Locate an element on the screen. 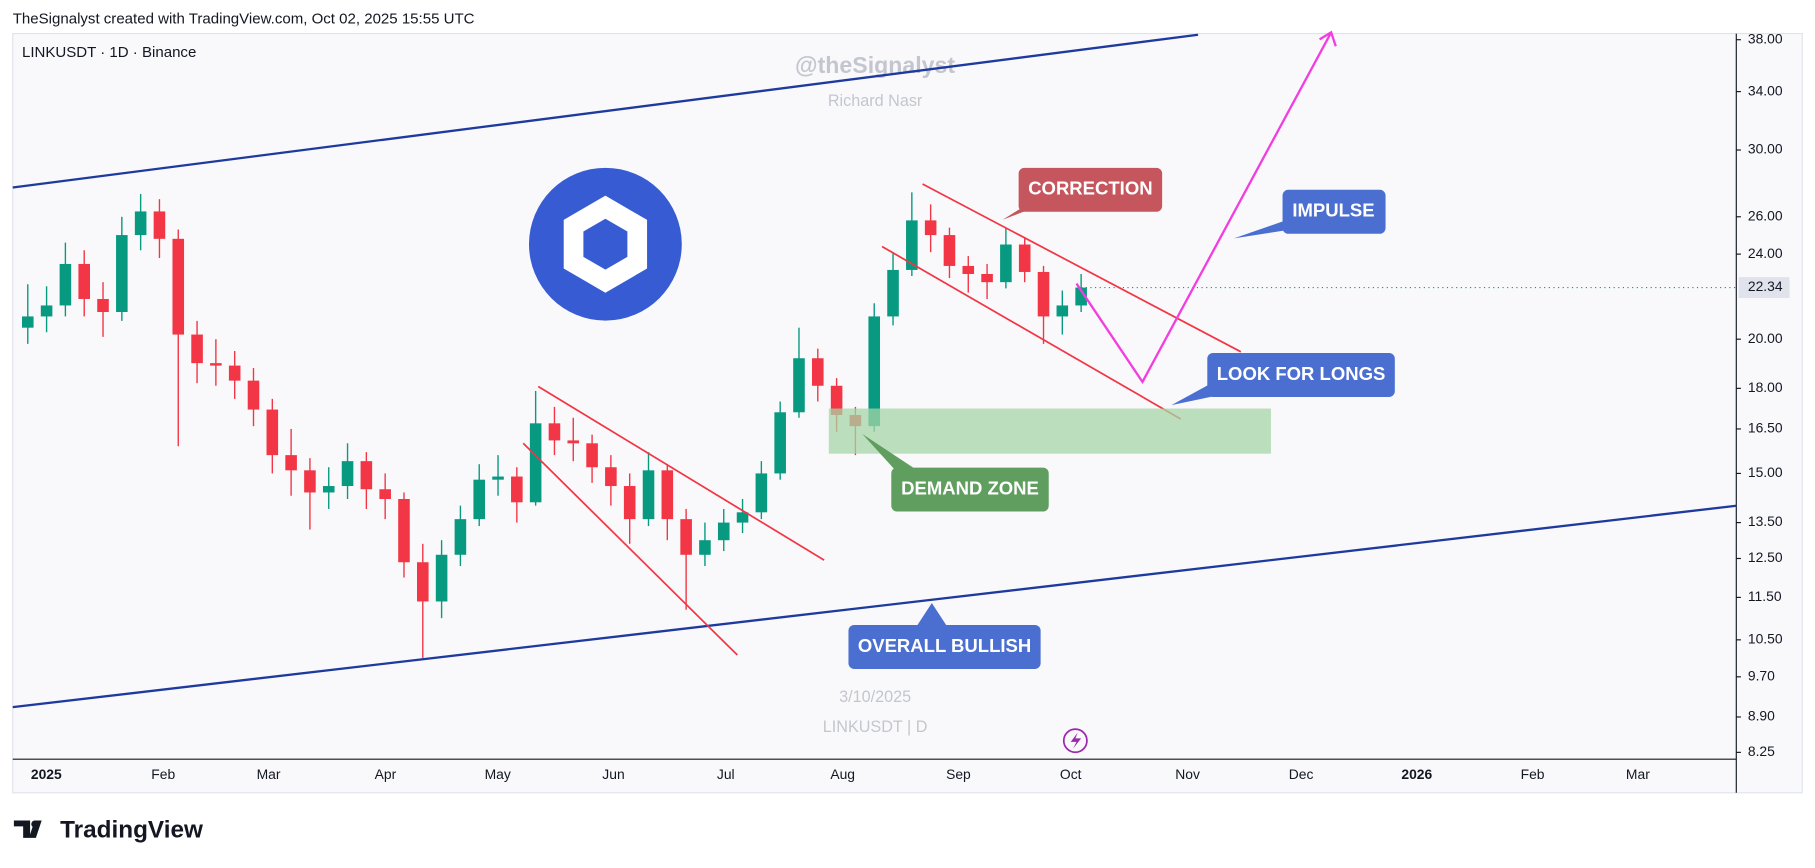 The width and height of the screenshot is (1815, 868). callout-text: IMPULSE is located at coordinates (1333, 210).